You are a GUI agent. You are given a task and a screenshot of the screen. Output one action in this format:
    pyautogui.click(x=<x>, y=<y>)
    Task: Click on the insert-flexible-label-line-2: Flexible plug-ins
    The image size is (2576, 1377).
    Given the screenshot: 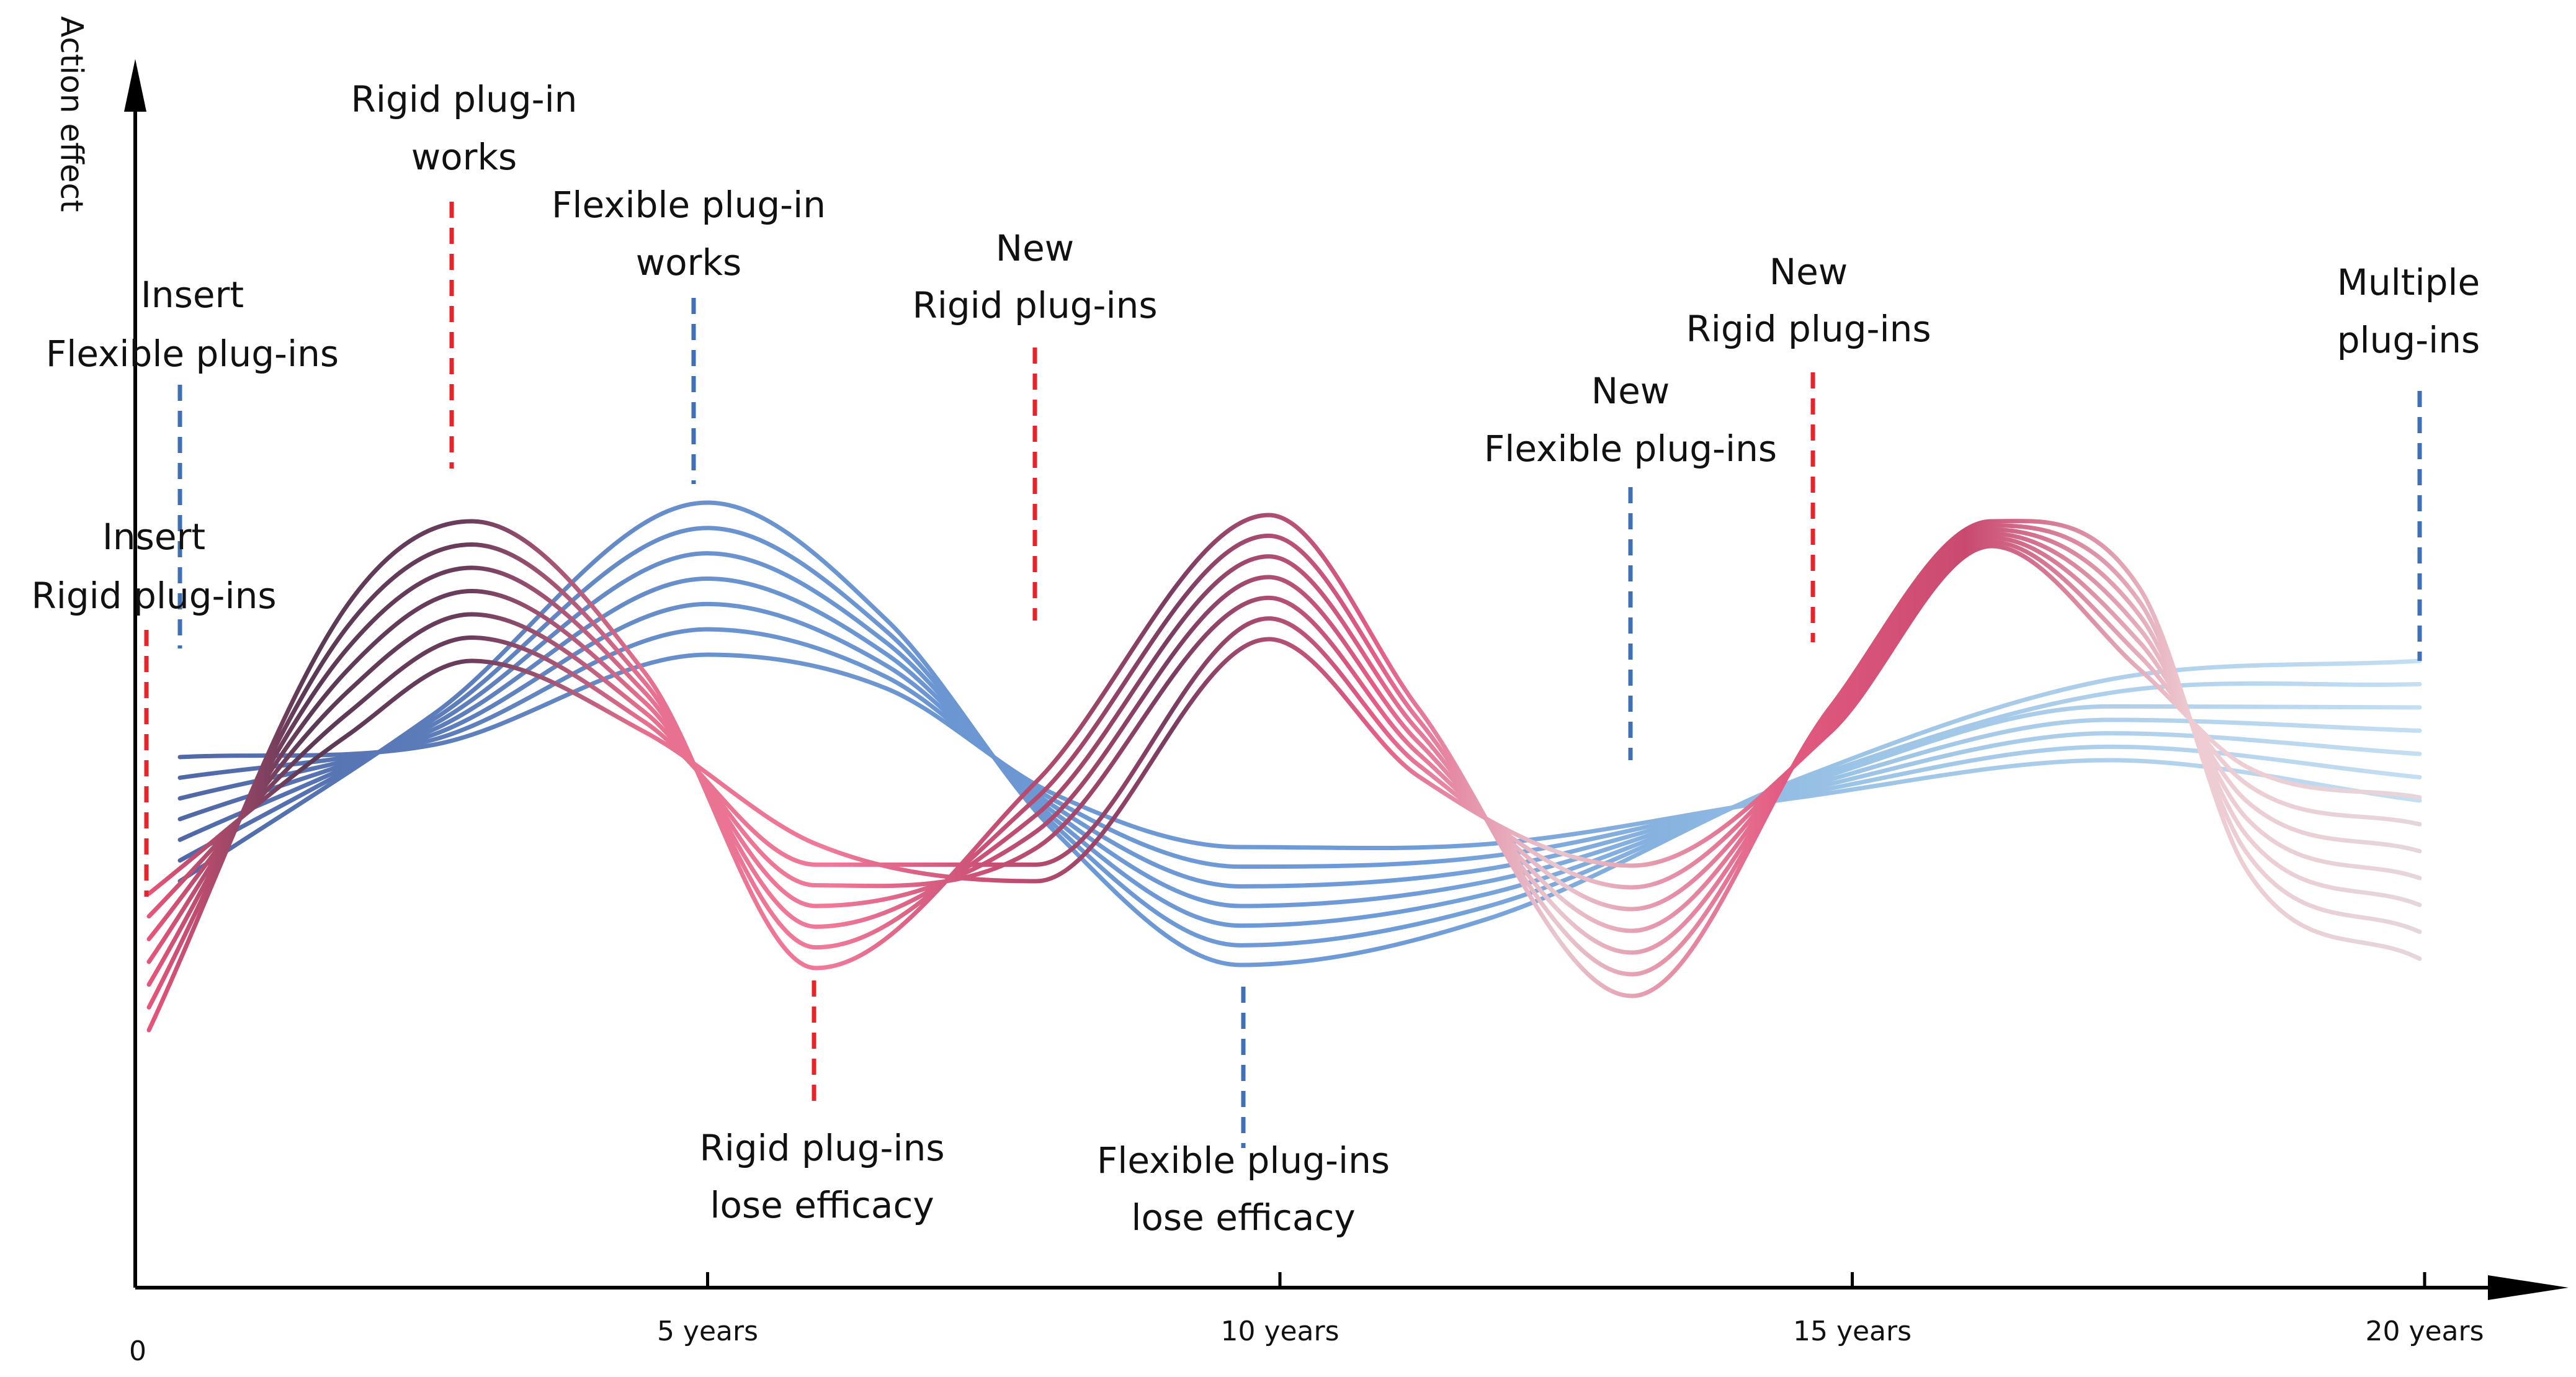 What is the action you would take?
    pyautogui.click(x=192, y=354)
    